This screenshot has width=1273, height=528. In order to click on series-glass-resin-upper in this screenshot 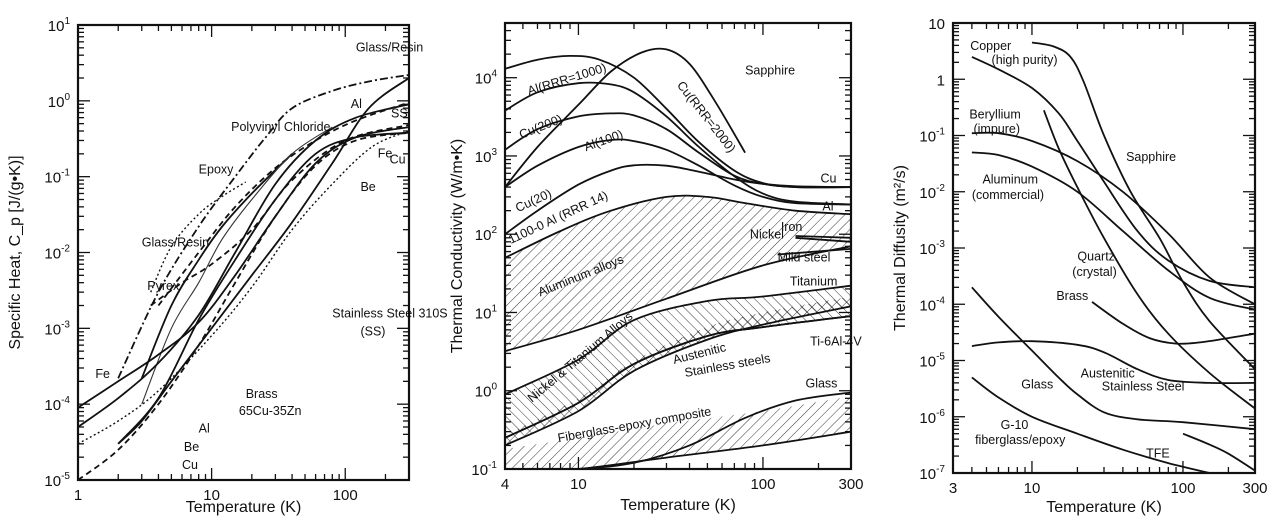, I will do `click(263, 226)`.